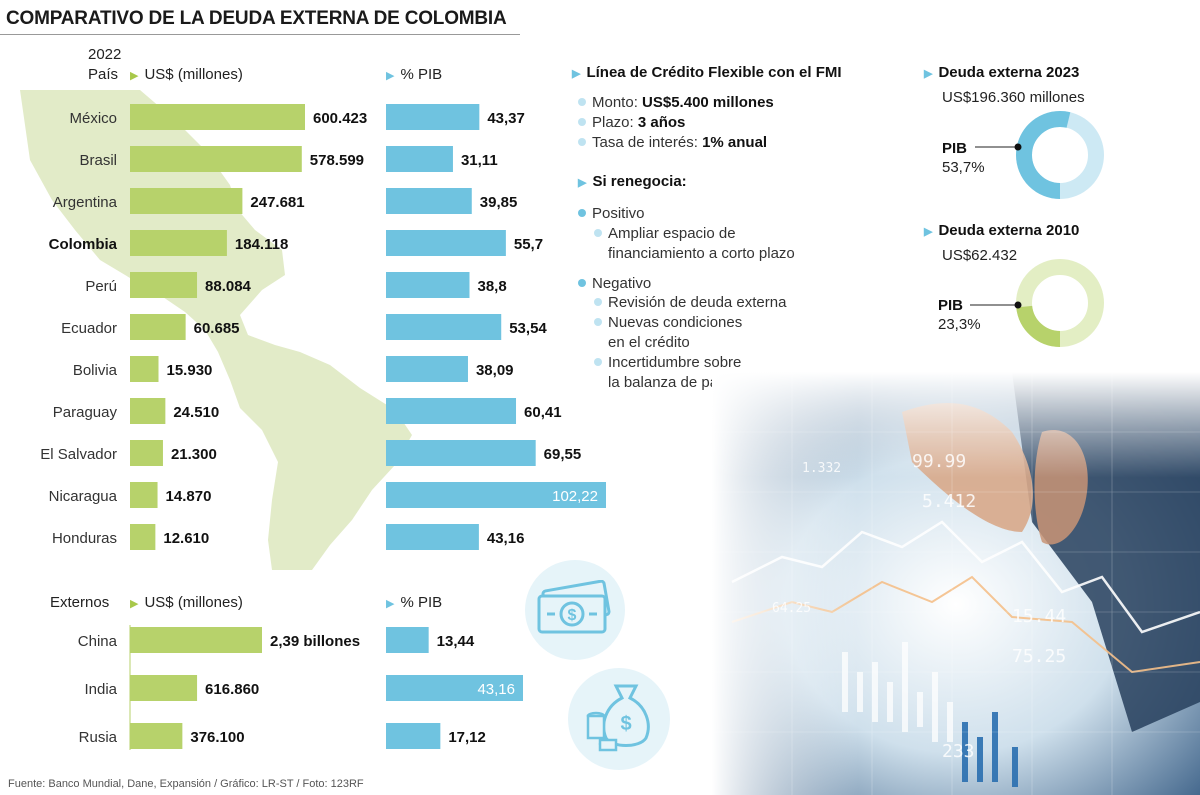 The image size is (1200, 795). I want to click on info-monto: Monto: US$5.400 millones, so click(676, 103).